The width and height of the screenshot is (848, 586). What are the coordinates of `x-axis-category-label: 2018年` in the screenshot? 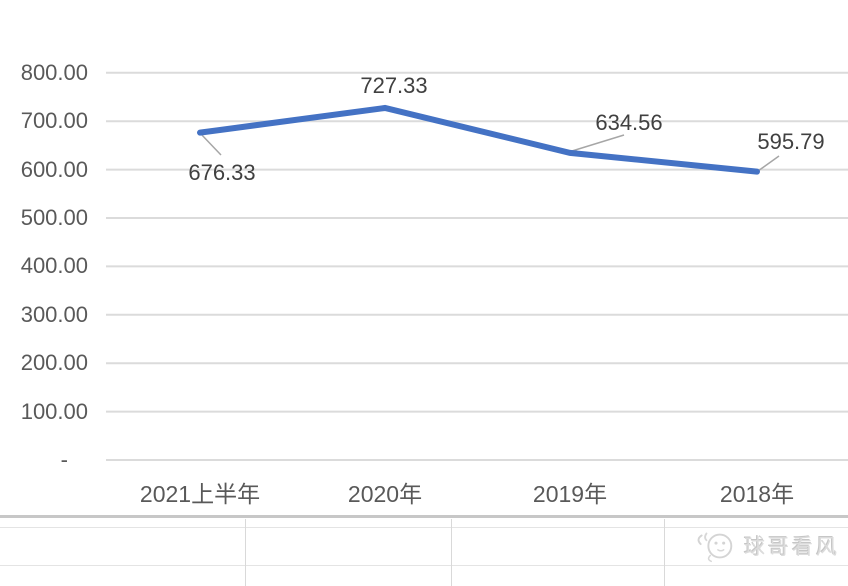 It's located at (757, 494).